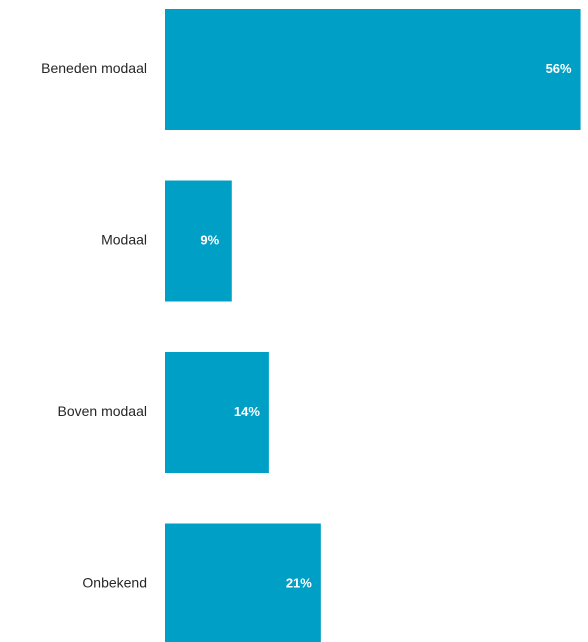 Image resolution: width=588 pixels, height=642 pixels. I want to click on bar-modaal, so click(198, 241).